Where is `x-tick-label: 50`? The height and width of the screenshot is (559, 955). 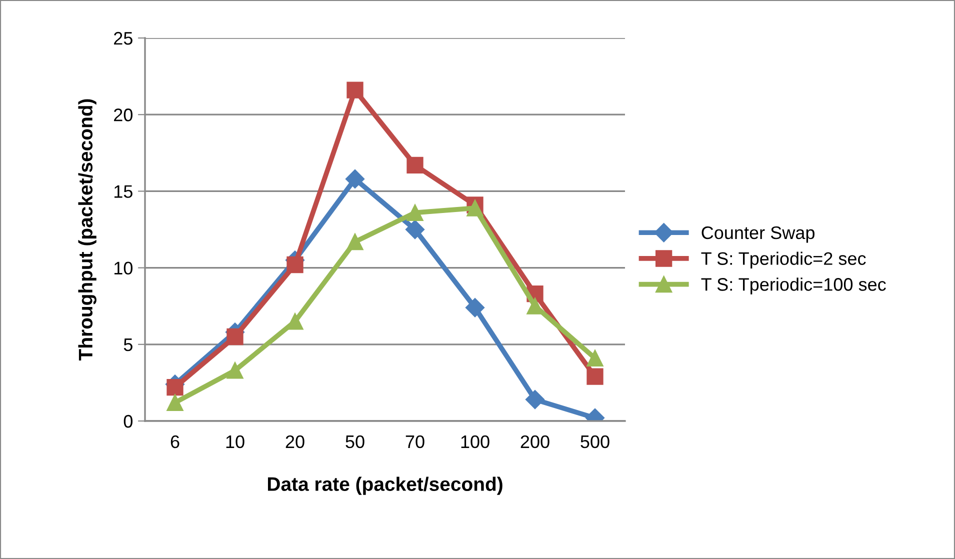
x-tick-label: 50 is located at coordinates (355, 441).